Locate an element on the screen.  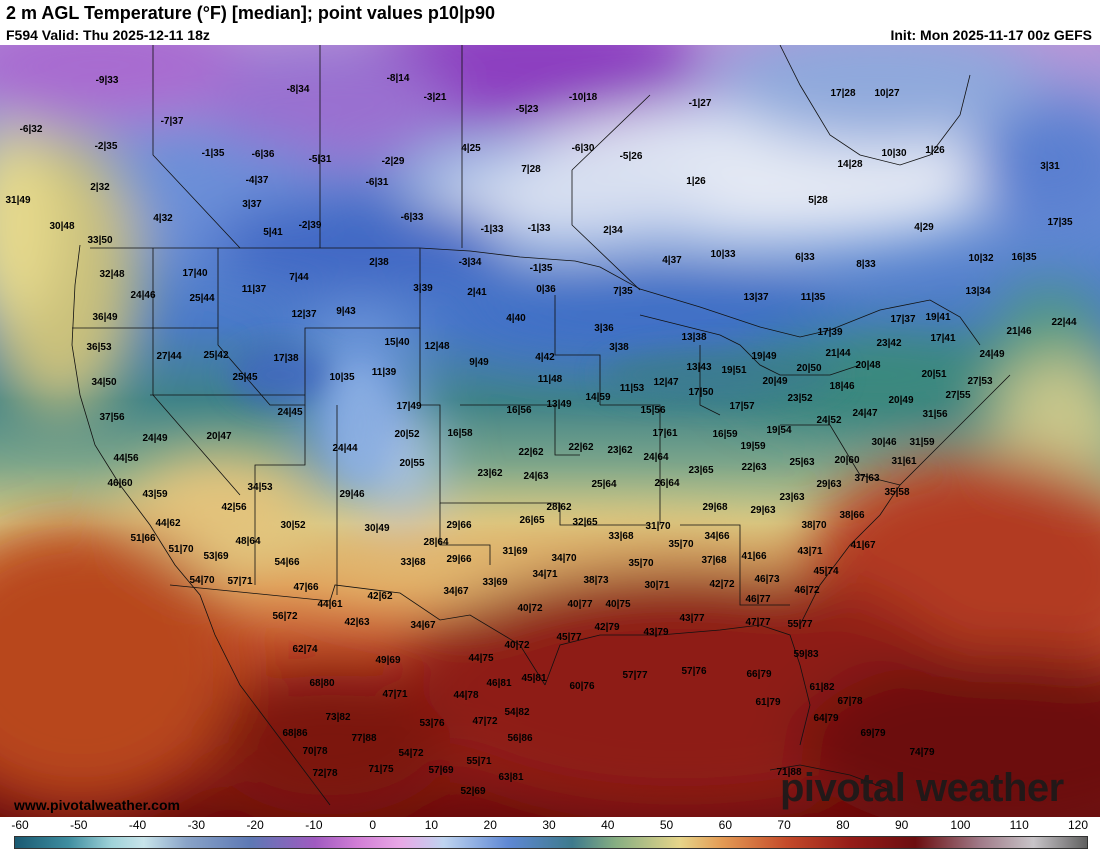
point-value-label: 24|49 is located at coordinates (991, 354).